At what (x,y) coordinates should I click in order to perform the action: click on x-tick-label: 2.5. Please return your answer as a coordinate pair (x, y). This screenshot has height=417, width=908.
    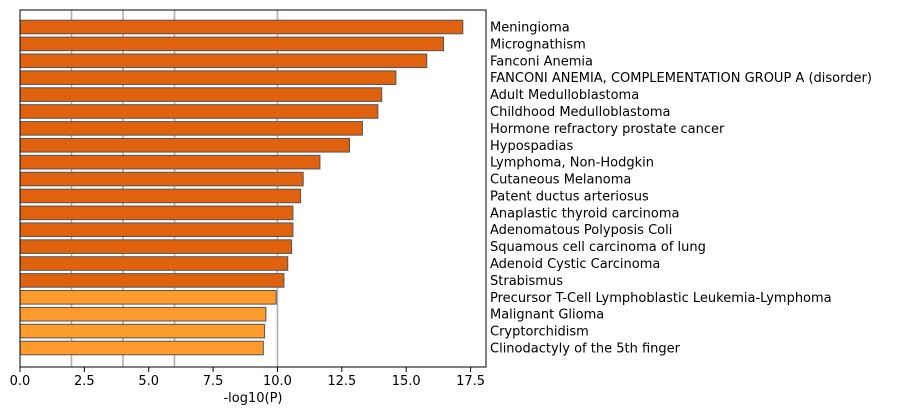
    Looking at the image, I should click on (84, 381).